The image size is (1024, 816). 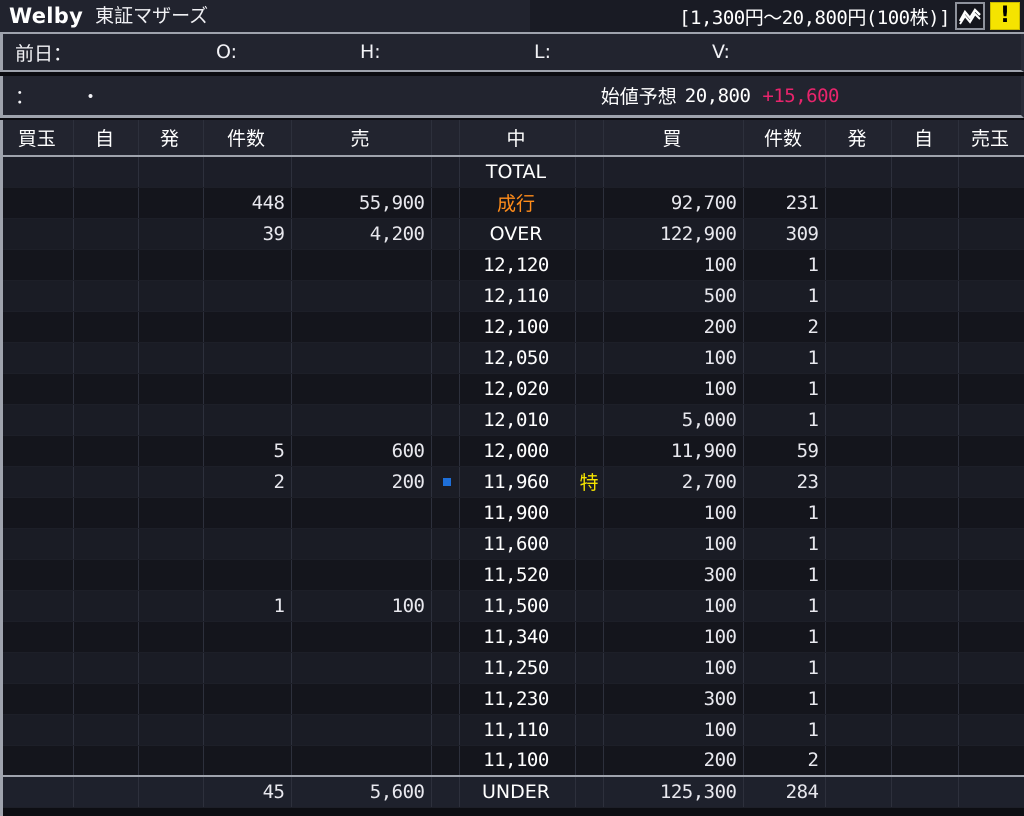 I want to click on opening-forecast-label: 始値予想, so click(x=638, y=97).